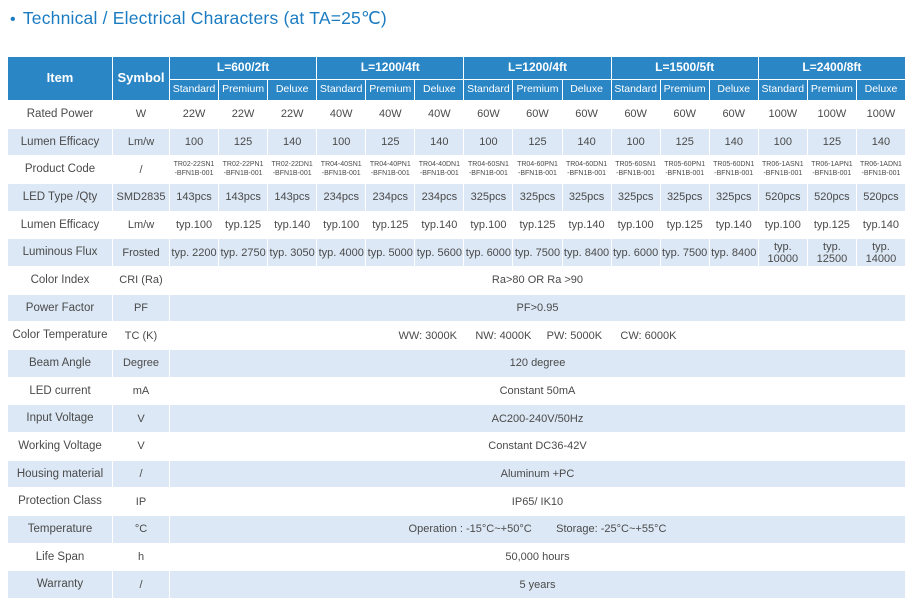 Image resolution: width=919 pixels, height=614 pixels. I want to click on row-symbol: Frosted, so click(141, 252).